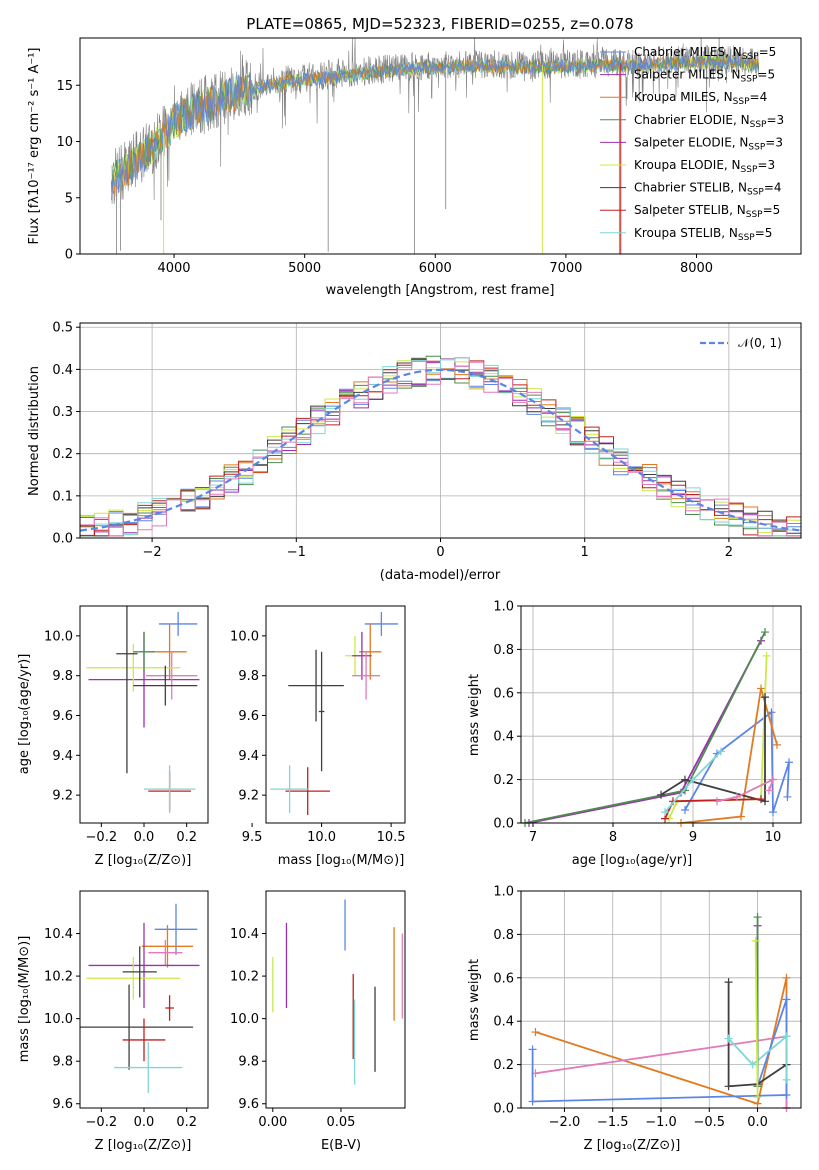 The height and width of the screenshot is (1170, 819). I want to click on mass-z-xlabel: Z [log₁₀(Z/Z⊙)], so click(143, 1145).